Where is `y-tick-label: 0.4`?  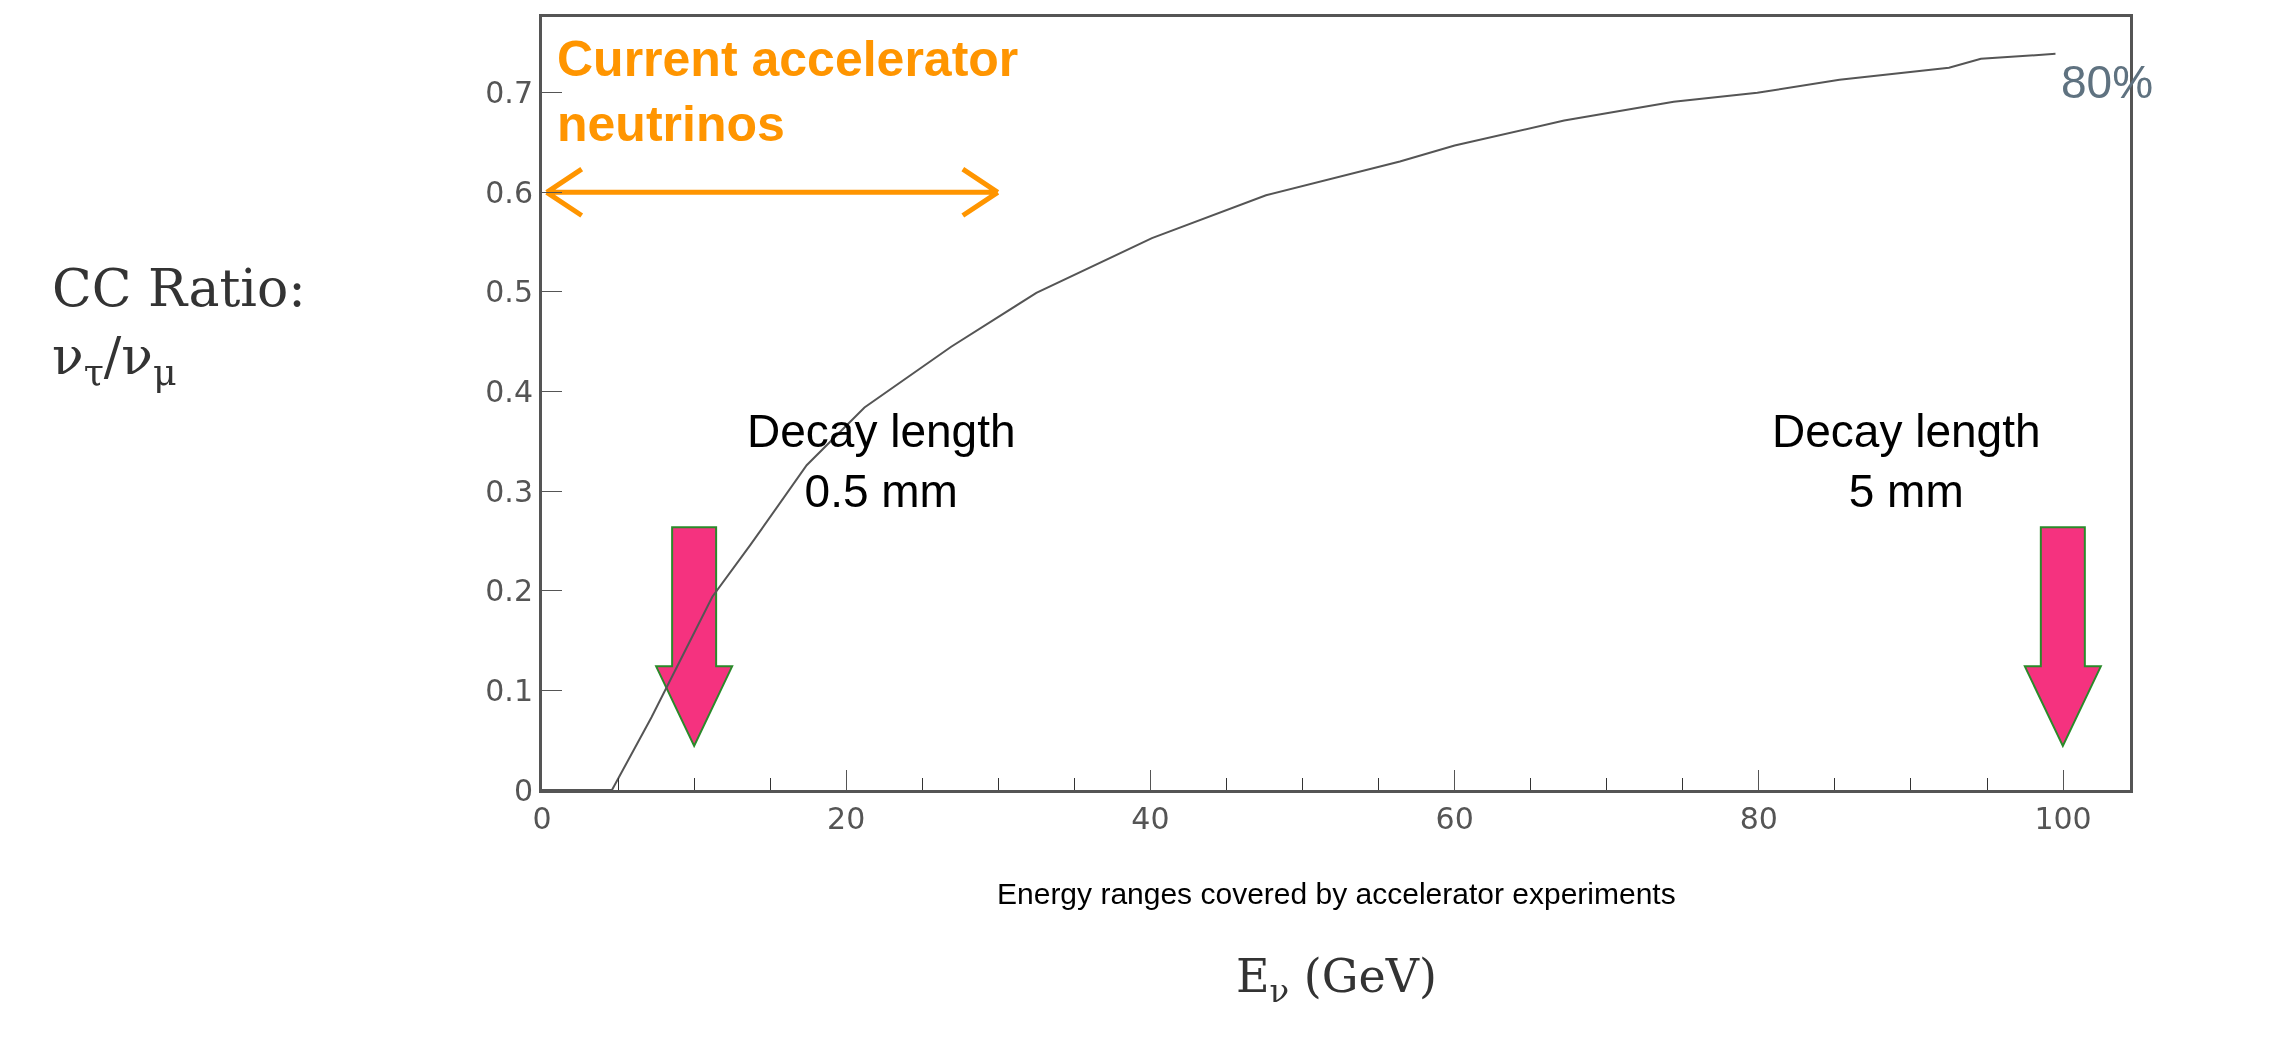
y-tick-label: 0.4 is located at coordinates (509, 392).